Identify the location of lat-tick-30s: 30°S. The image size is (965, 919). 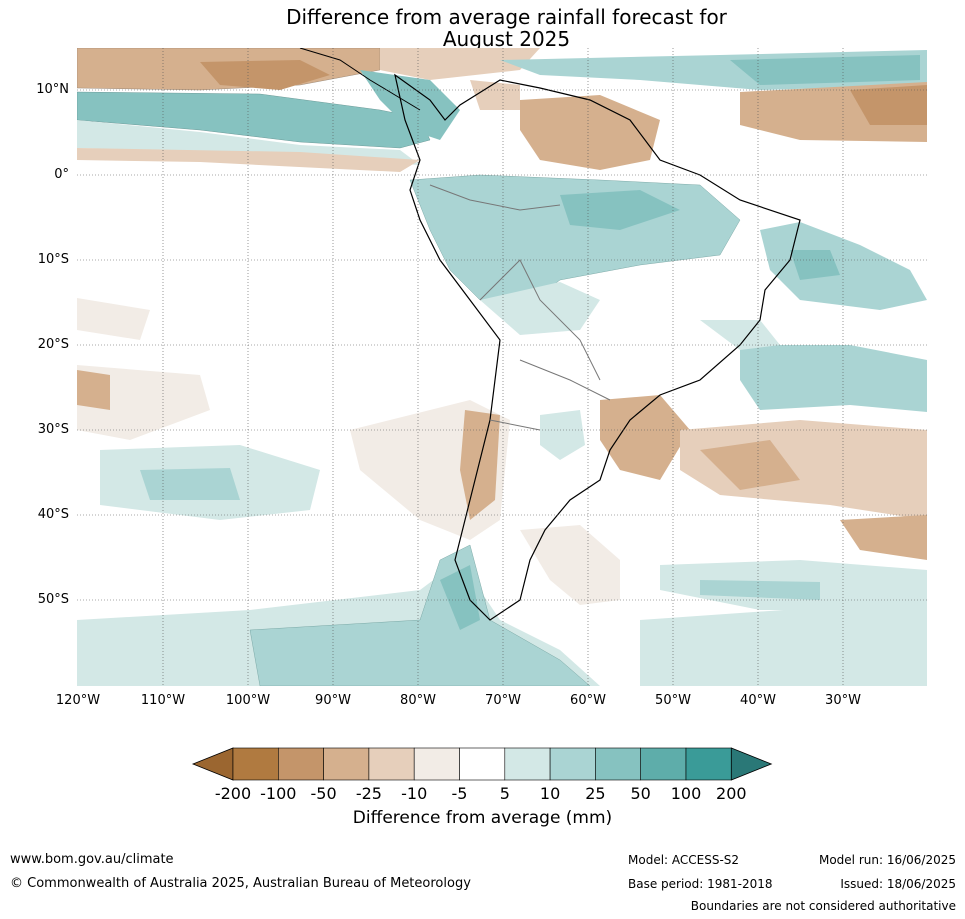
(53, 429).